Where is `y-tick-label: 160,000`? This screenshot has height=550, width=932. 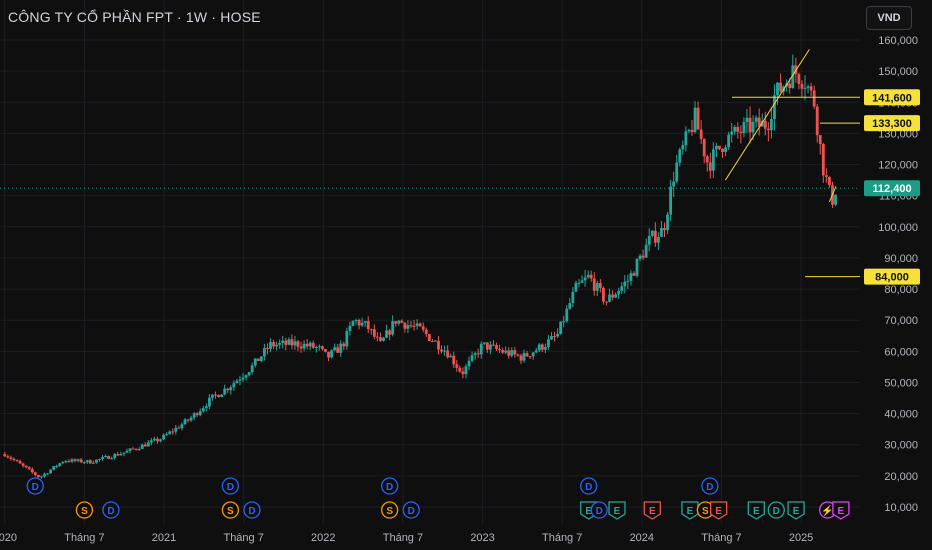
y-tick-label: 160,000 is located at coordinates (898, 41).